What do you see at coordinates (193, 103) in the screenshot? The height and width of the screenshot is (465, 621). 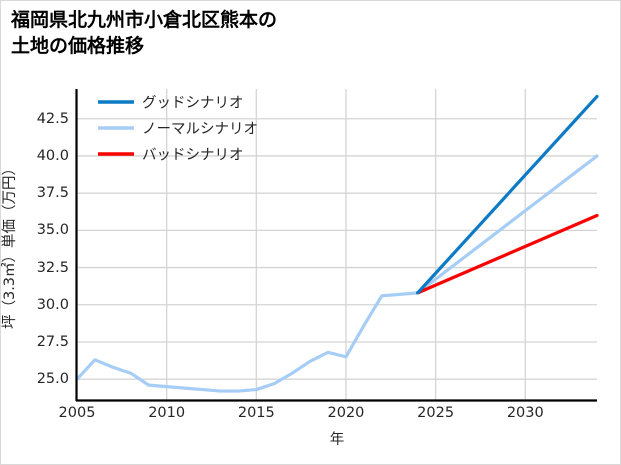 I see `legend-item-label: グッドシナリオ` at bounding box center [193, 103].